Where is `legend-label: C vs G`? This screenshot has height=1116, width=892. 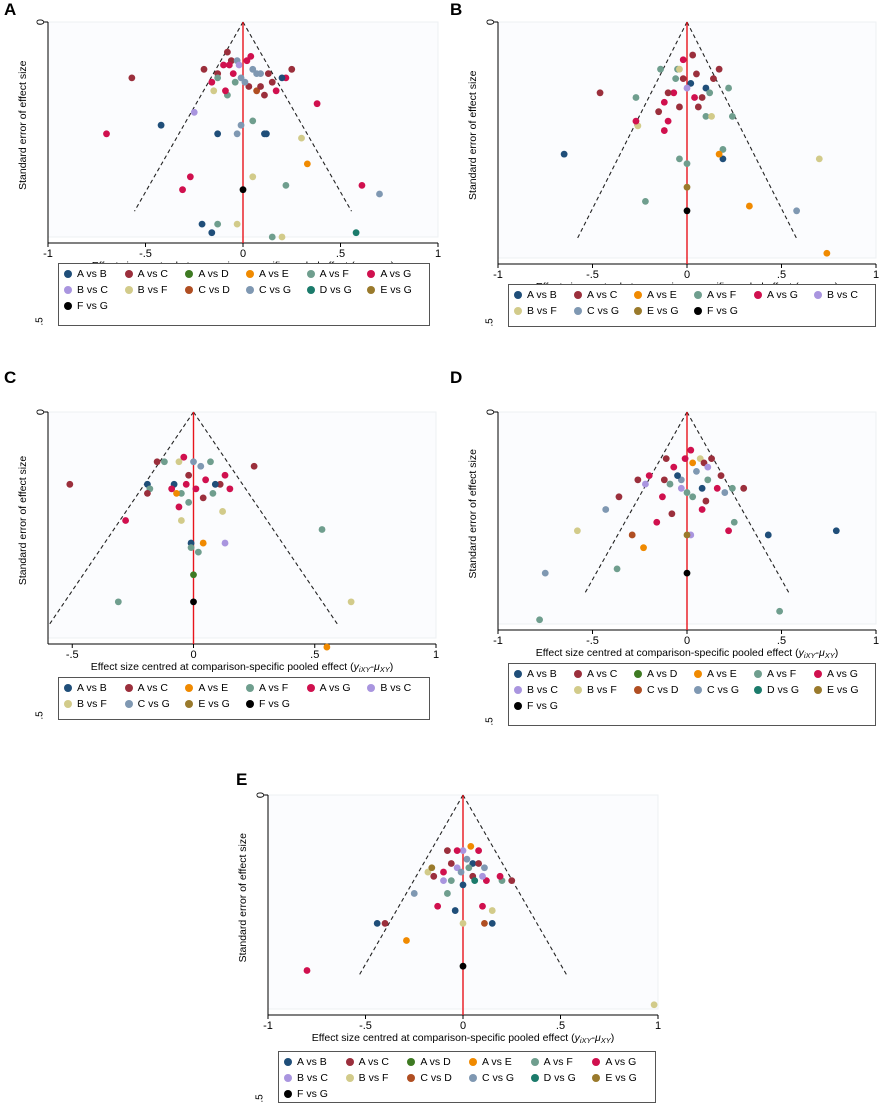
legend-label: C vs G is located at coordinates (498, 1078).